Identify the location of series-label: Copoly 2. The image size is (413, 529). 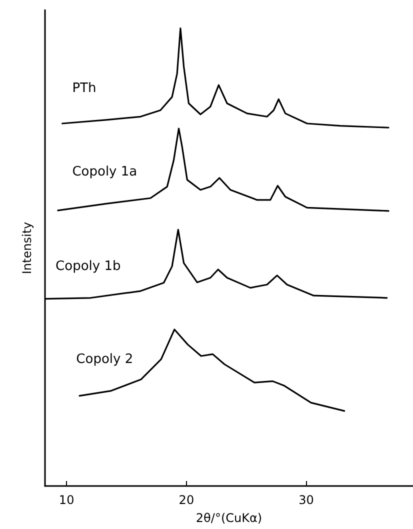
(105, 359).